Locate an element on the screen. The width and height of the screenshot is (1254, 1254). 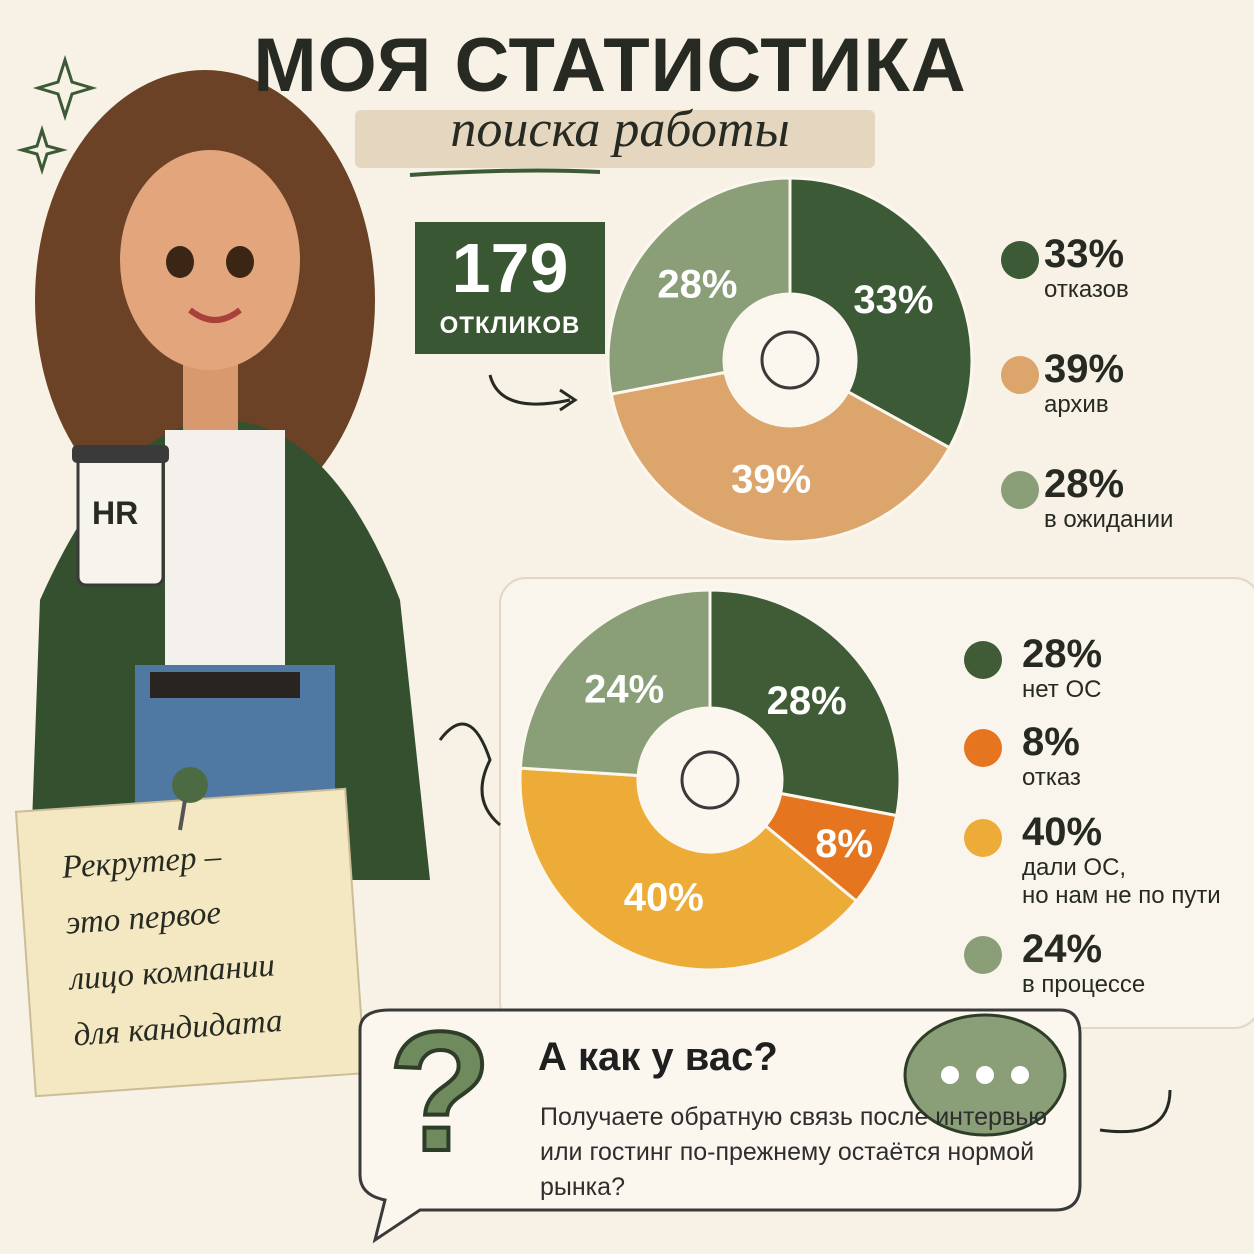
legend-value: 40% is located at coordinates (1062, 832).